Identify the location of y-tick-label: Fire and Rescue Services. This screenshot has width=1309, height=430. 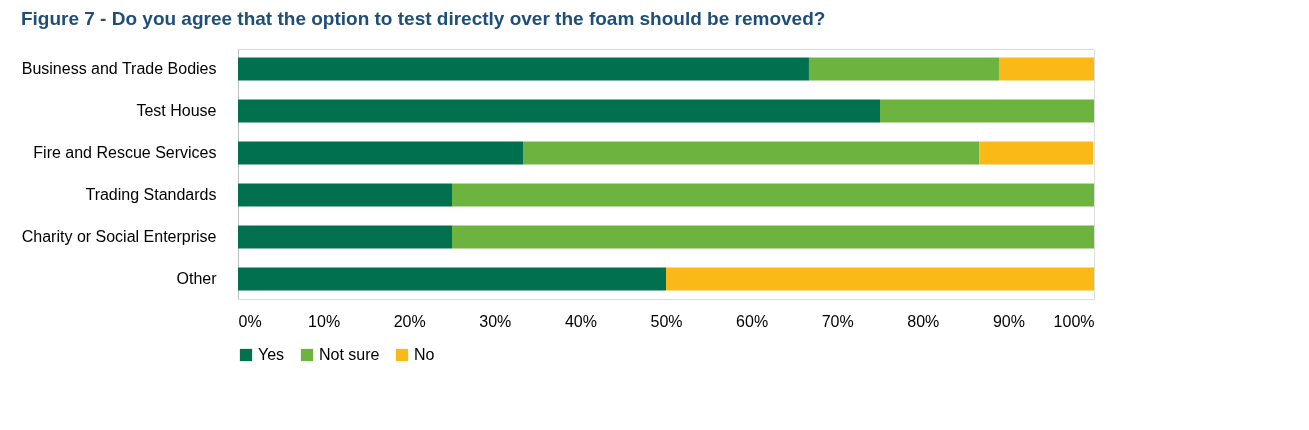
(125, 152).